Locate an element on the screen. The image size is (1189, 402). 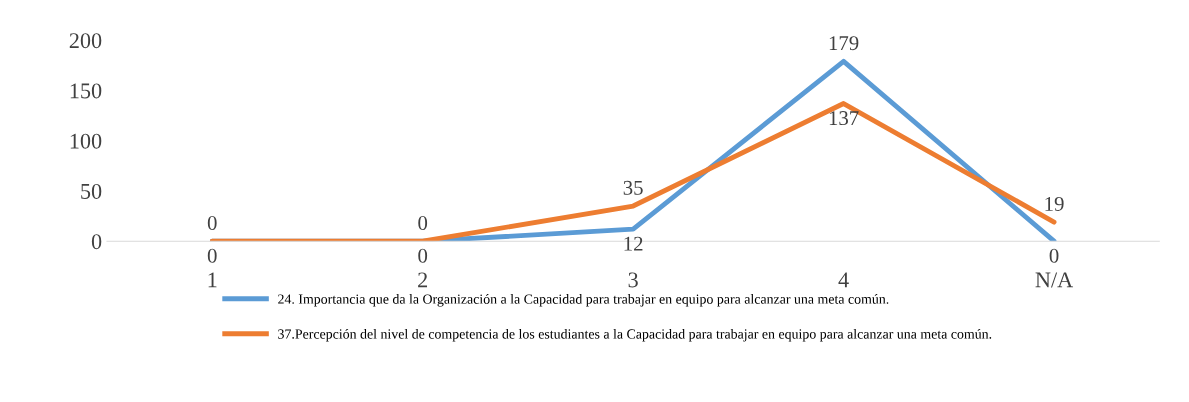
y-tick-label: 50 is located at coordinates (91, 191).